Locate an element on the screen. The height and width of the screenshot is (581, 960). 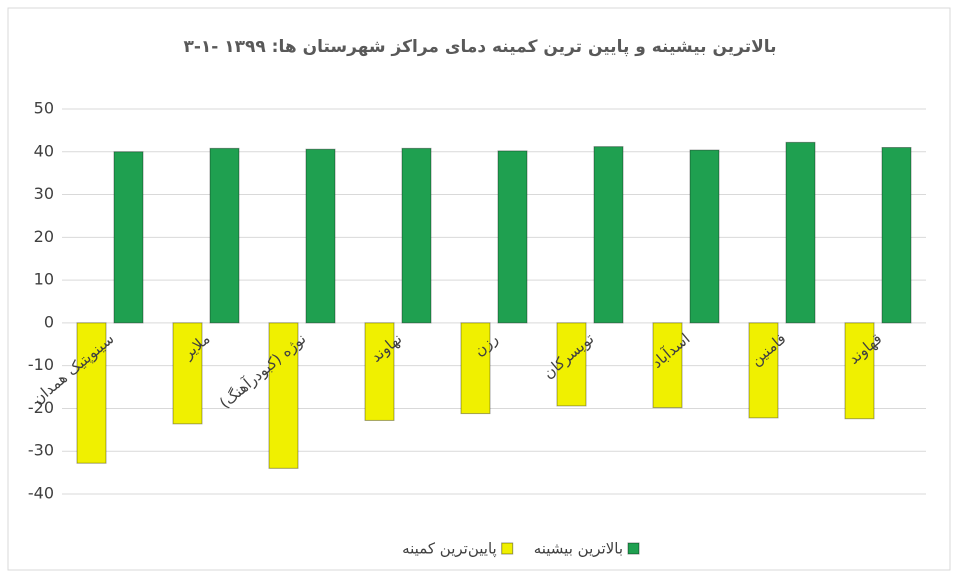
y-tick-label: 40 is located at coordinates (44, 150).